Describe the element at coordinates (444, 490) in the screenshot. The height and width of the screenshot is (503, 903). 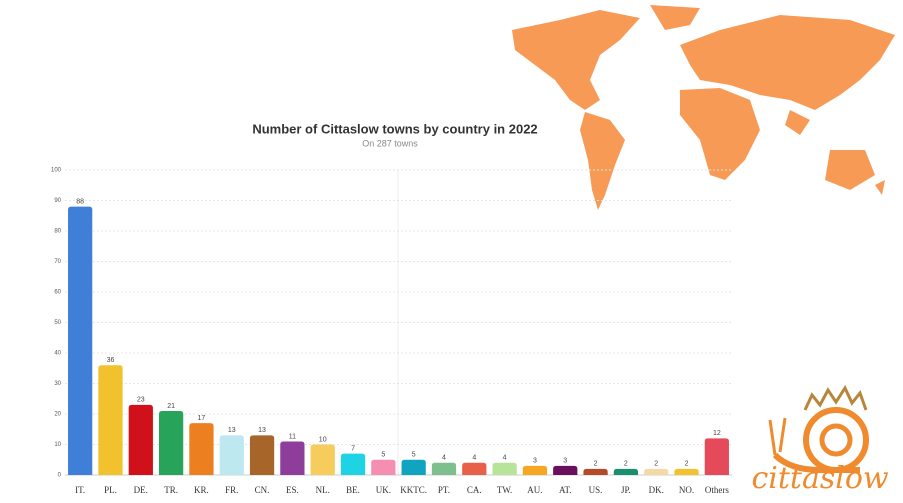
I see `x-tick-label: PT.` at that location.